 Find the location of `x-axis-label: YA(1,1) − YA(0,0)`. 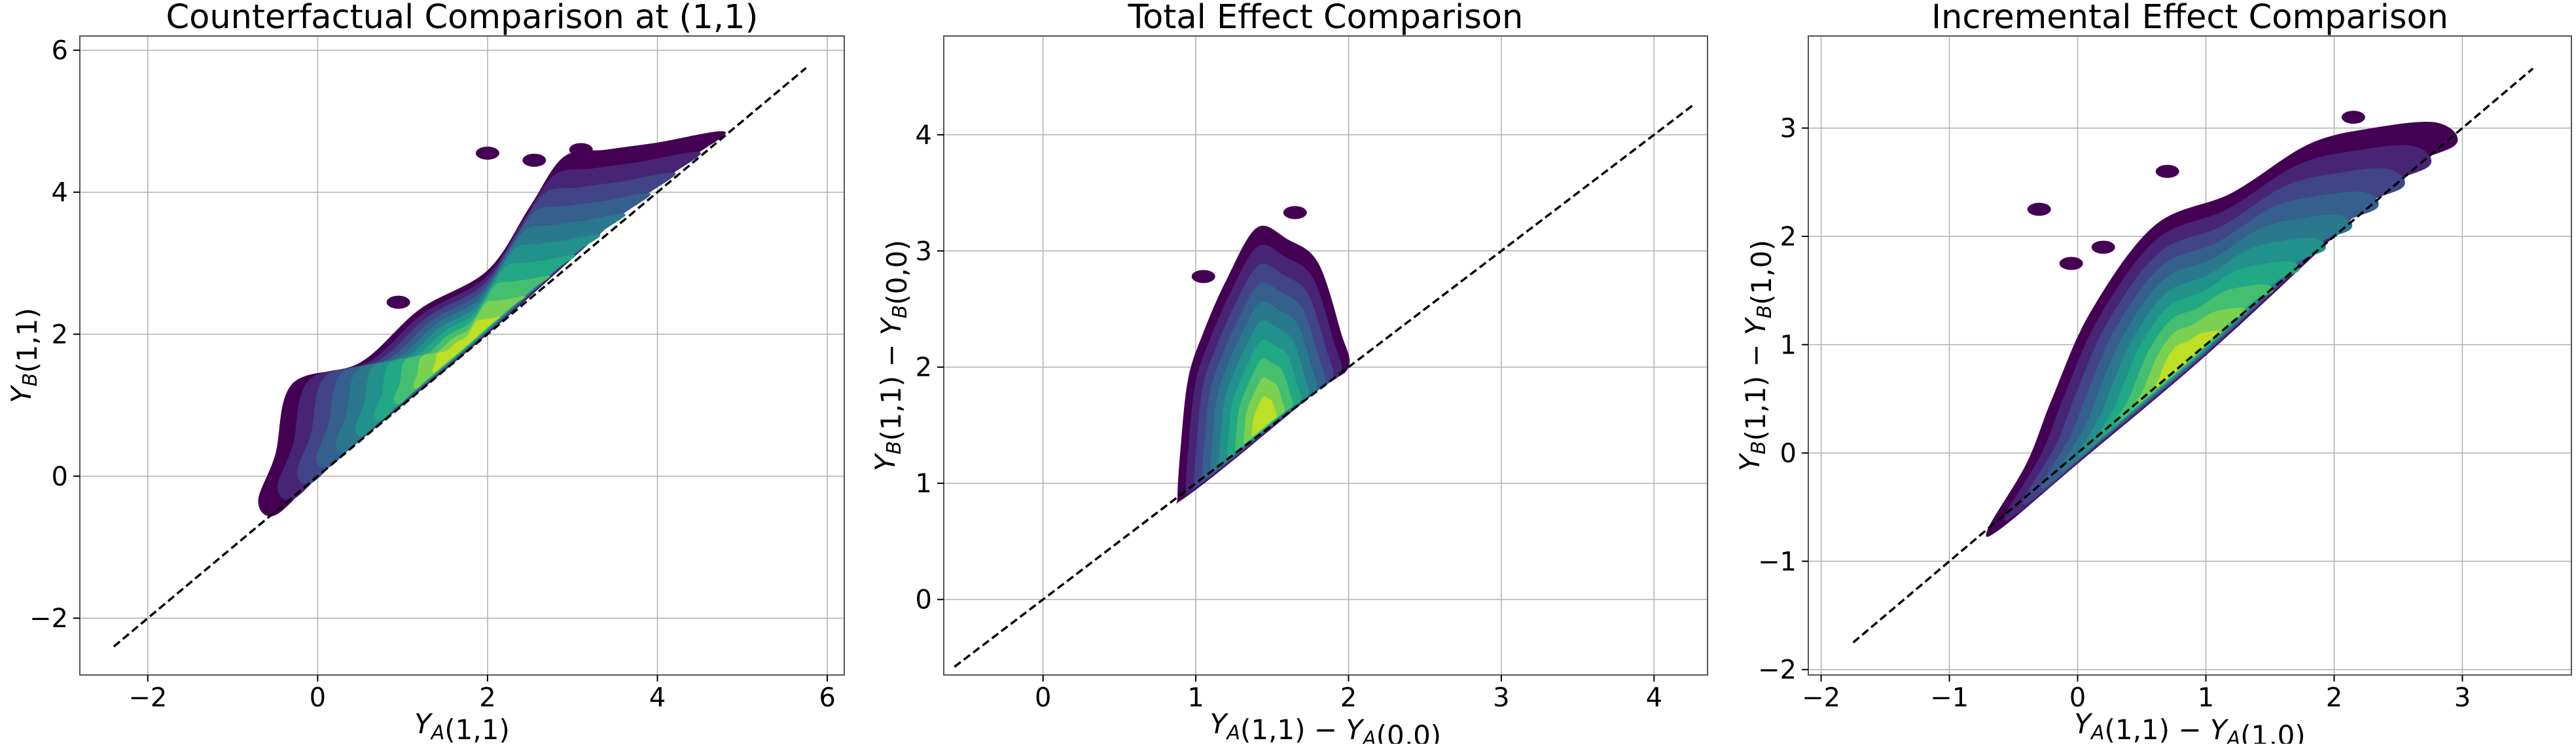

x-axis-label: YA(1,1) − YA(0,0) is located at coordinates (1325, 726).